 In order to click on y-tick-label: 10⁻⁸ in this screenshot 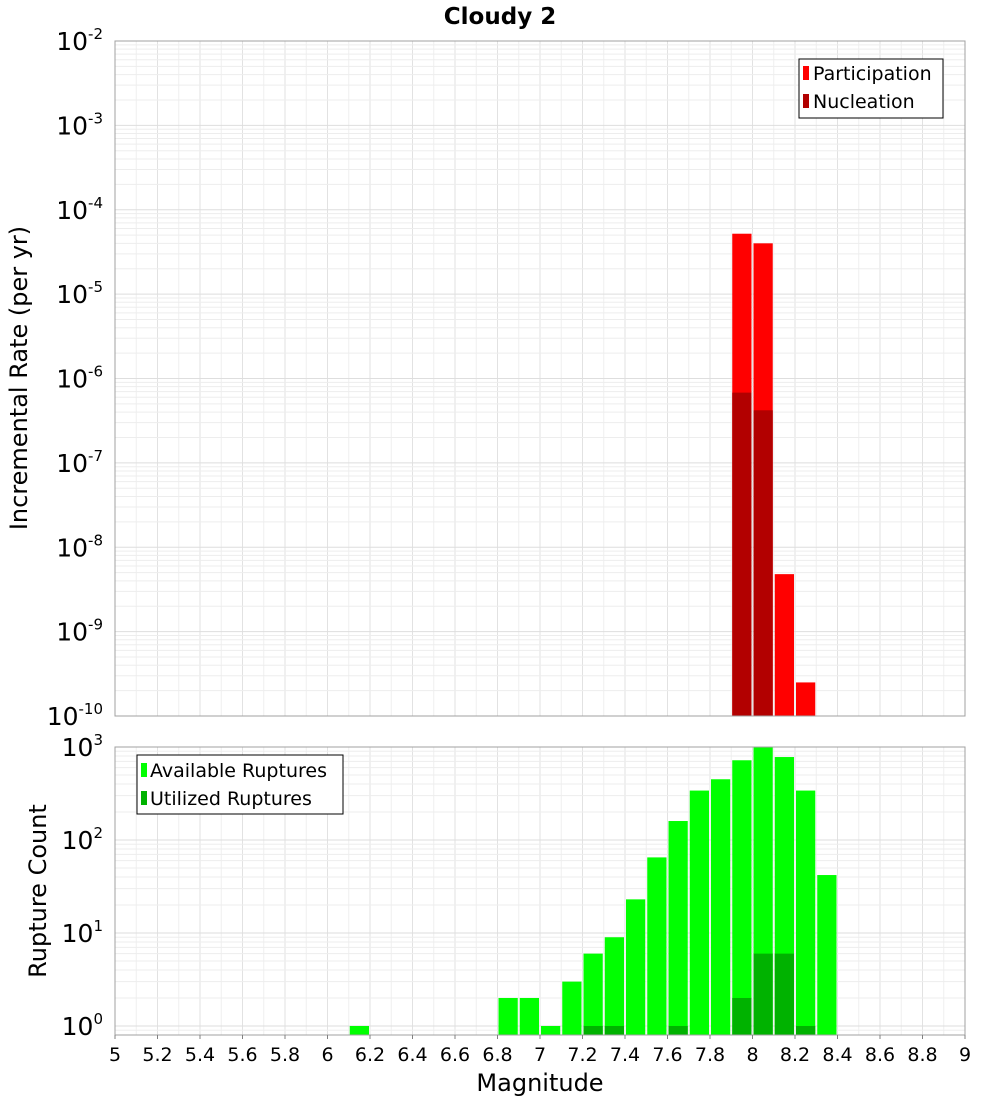, I will do `click(79, 546)`.